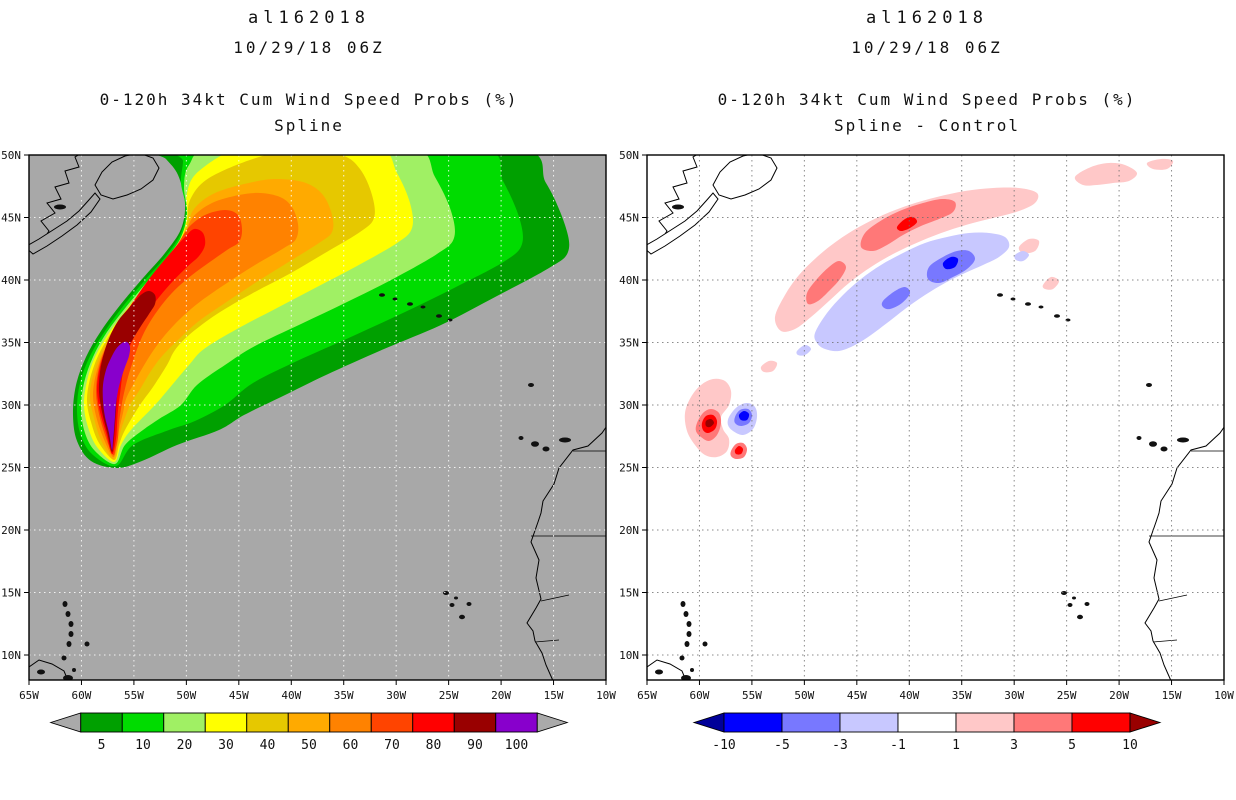  What do you see at coordinates (723, 745) in the screenshot?
I see `svg-text: -10` at bounding box center [723, 745].